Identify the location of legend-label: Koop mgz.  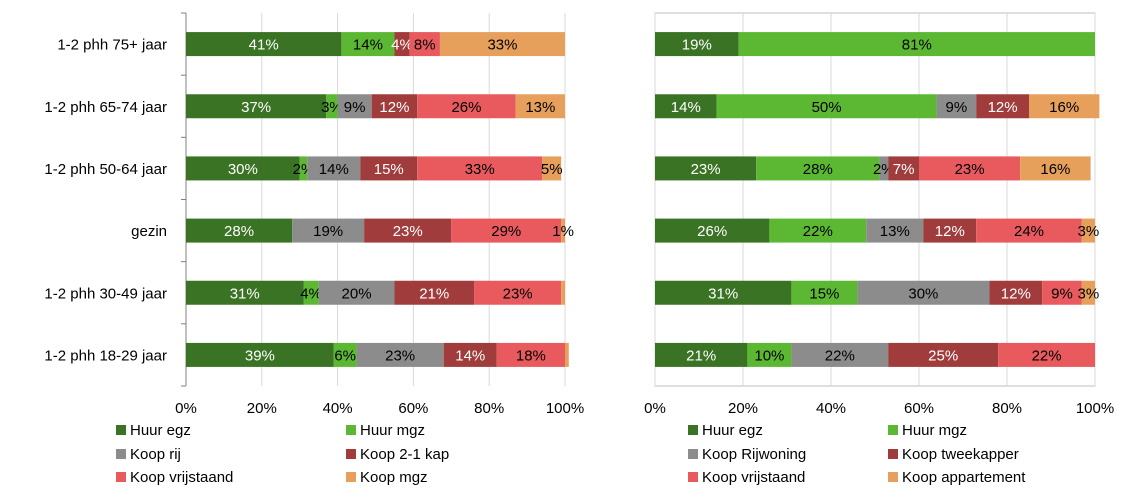
(394, 477).